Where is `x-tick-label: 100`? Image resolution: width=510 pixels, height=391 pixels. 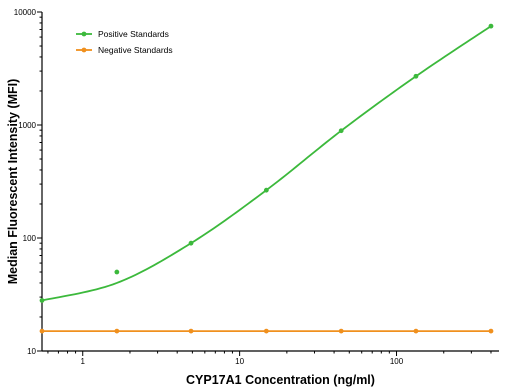 x-tick-label: 100 is located at coordinates (397, 361).